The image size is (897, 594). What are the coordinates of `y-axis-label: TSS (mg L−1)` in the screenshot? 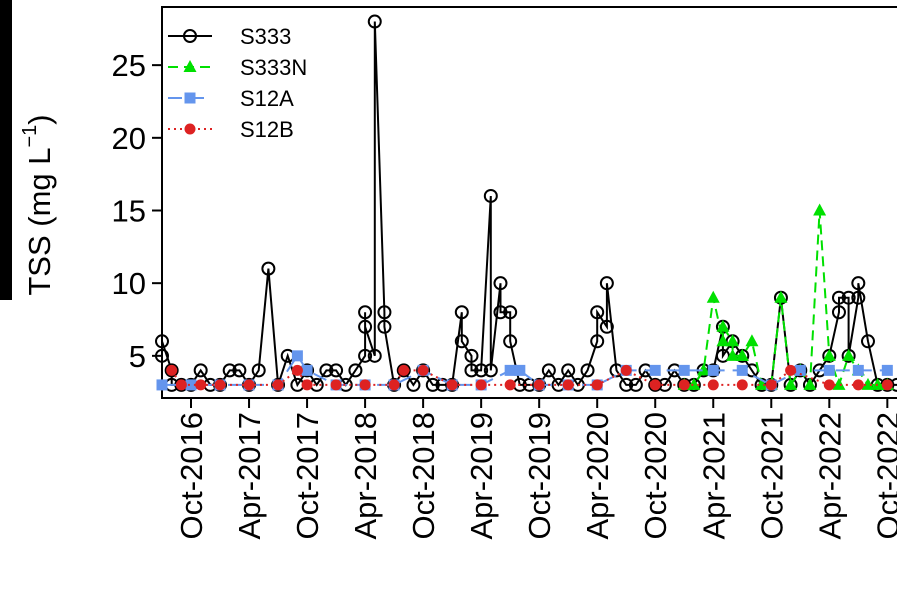 It's located at (38, 204).